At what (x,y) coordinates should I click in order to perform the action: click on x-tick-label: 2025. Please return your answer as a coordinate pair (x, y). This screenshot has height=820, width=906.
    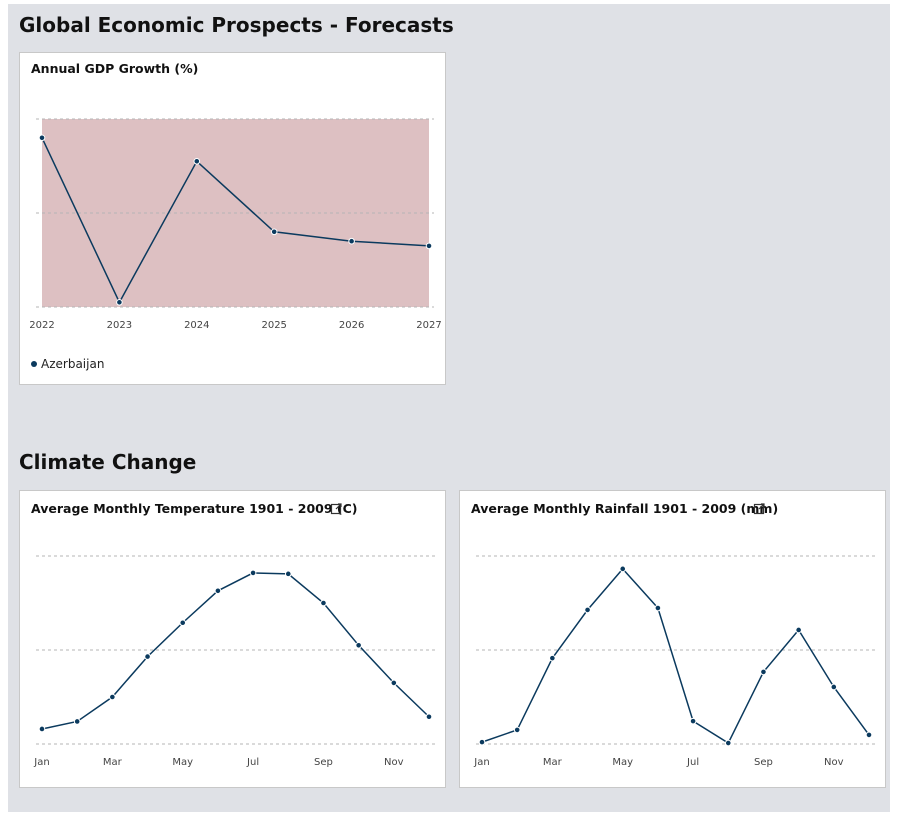
    Looking at the image, I should click on (273, 325).